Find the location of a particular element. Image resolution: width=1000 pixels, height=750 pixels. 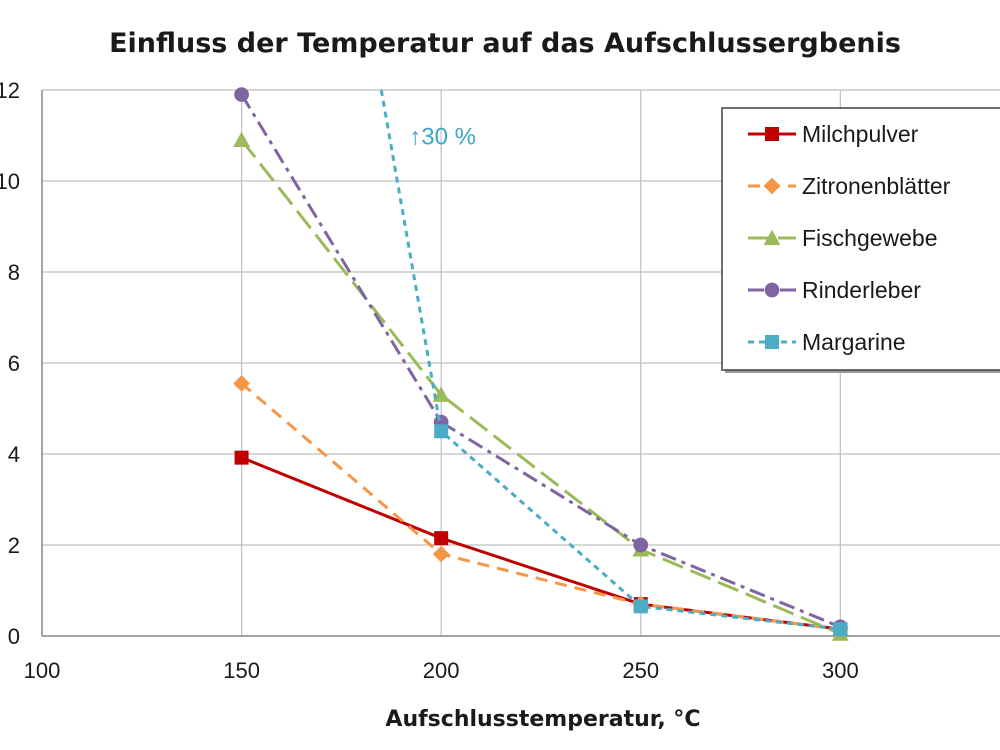

x-tick-label: 300 is located at coordinates (840, 670).